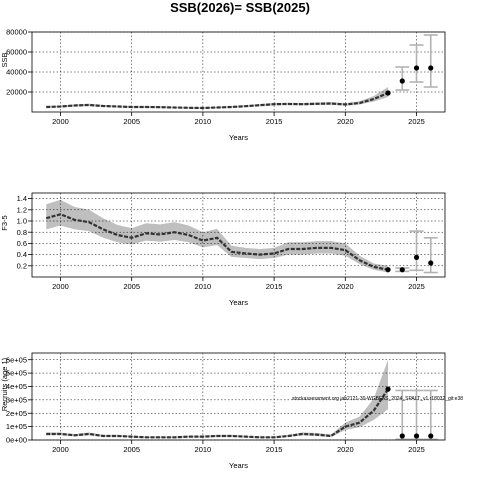 The width and height of the screenshot is (480, 480). Describe the element at coordinates (416, 436) in the screenshot. I see `recruits-projection-point-2025` at that location.